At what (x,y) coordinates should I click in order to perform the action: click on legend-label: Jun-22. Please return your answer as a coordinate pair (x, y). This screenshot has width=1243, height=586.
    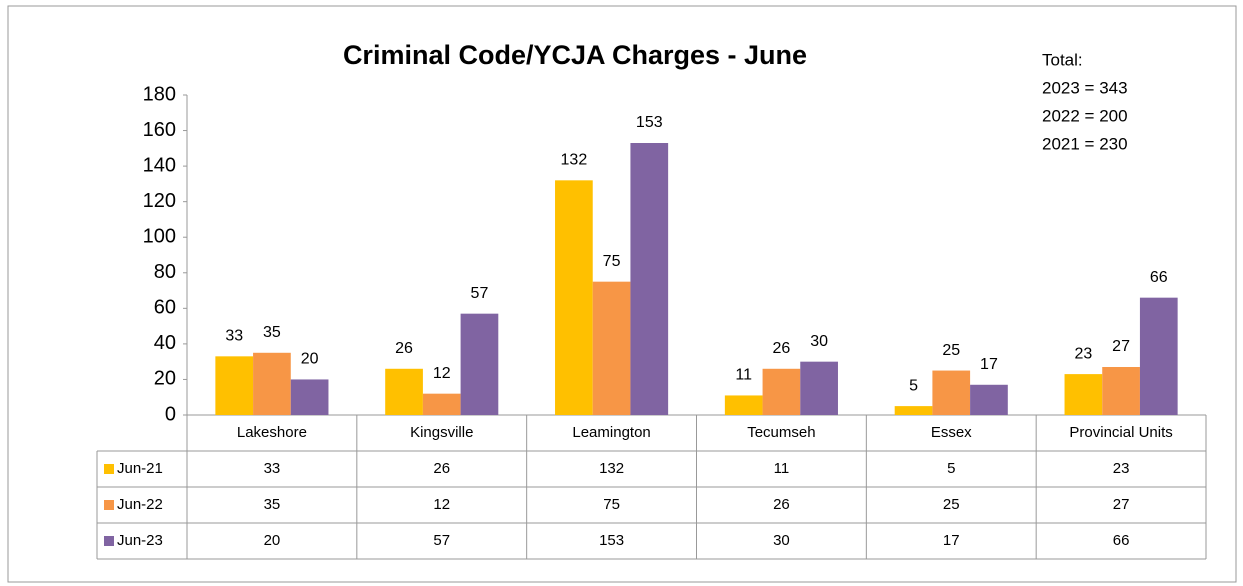
    Looking at the image, I should click on (140, 504).